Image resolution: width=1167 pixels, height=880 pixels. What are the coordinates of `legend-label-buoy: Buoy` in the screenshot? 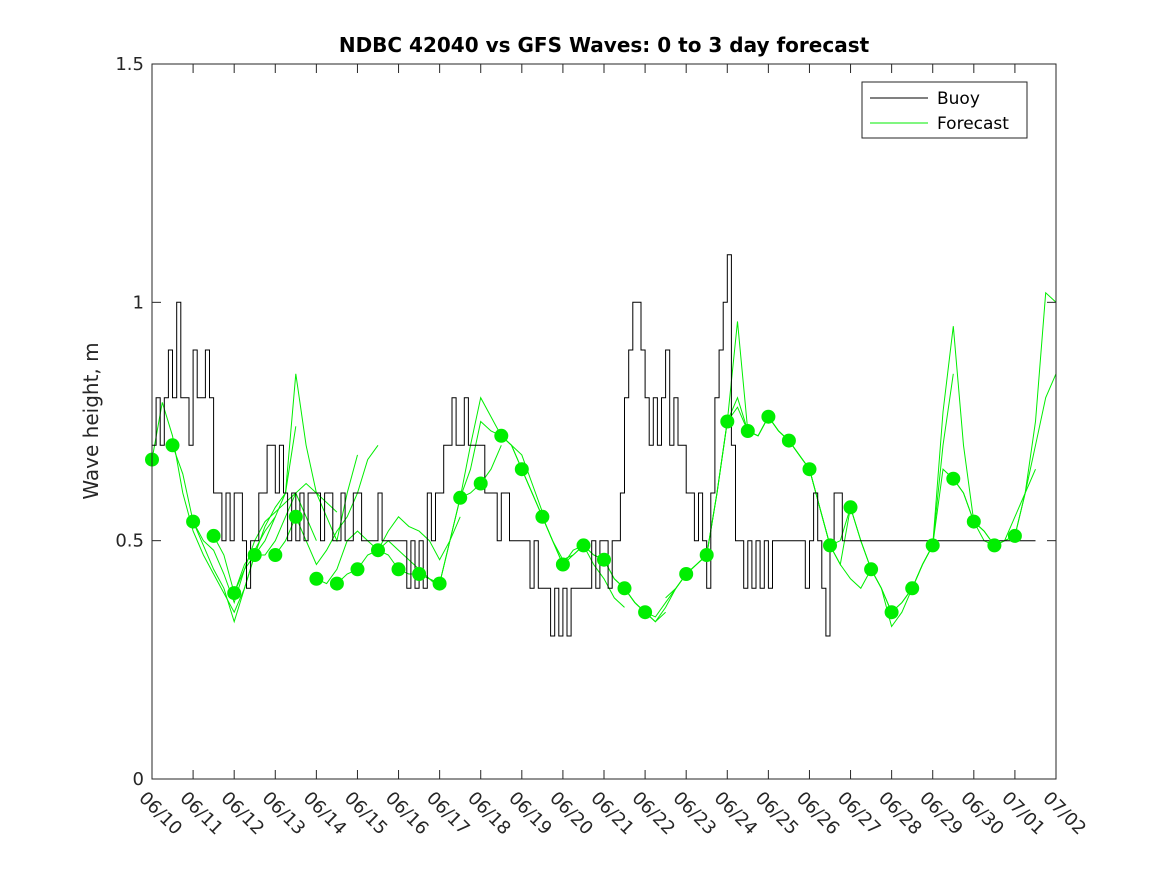 It's located at (958, 99).